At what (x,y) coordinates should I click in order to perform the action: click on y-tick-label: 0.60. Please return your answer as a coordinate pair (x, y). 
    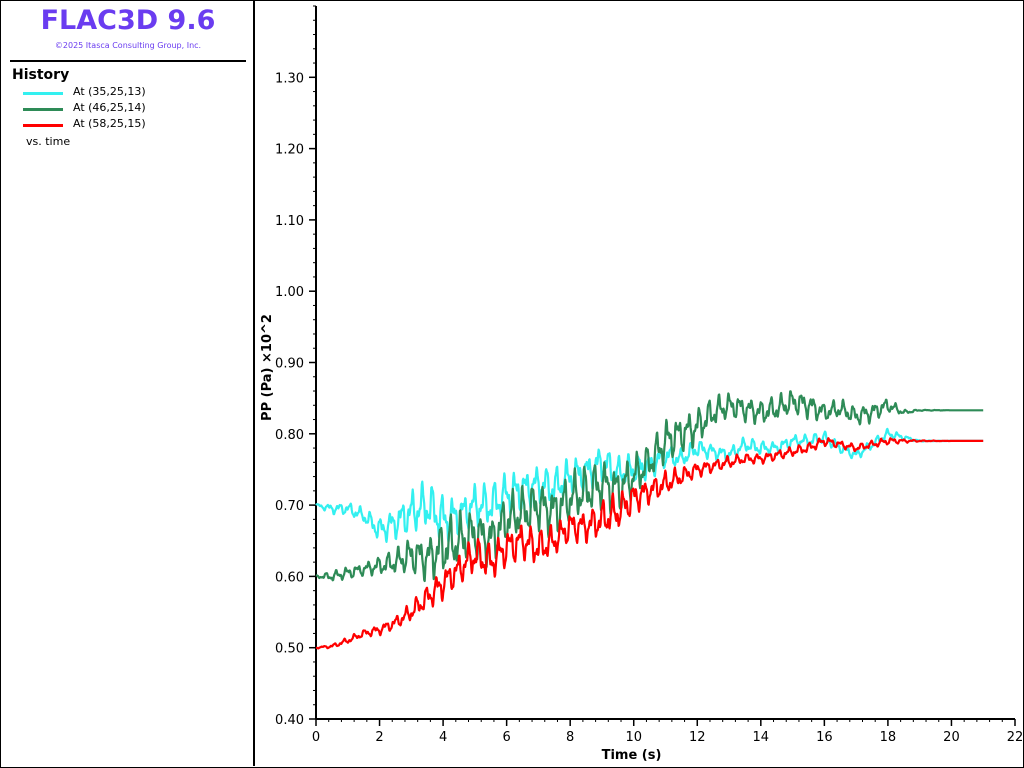
    Looking at the image, I should click on (289, 577).